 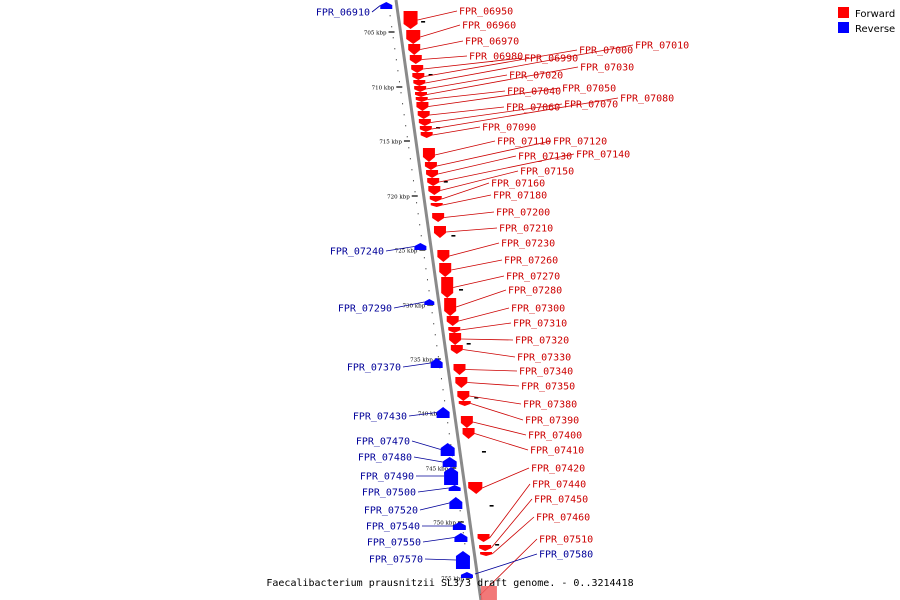 I want to click on gene-label-FPR_07070: FPR_07070, so click(x=591, y=105).